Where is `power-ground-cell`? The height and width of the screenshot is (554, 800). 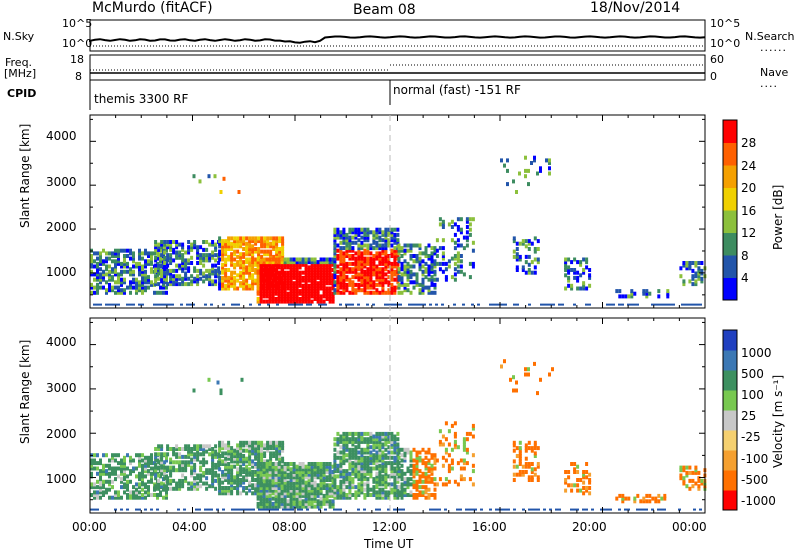 power-ground-cell is located at coordinates (562, 304).